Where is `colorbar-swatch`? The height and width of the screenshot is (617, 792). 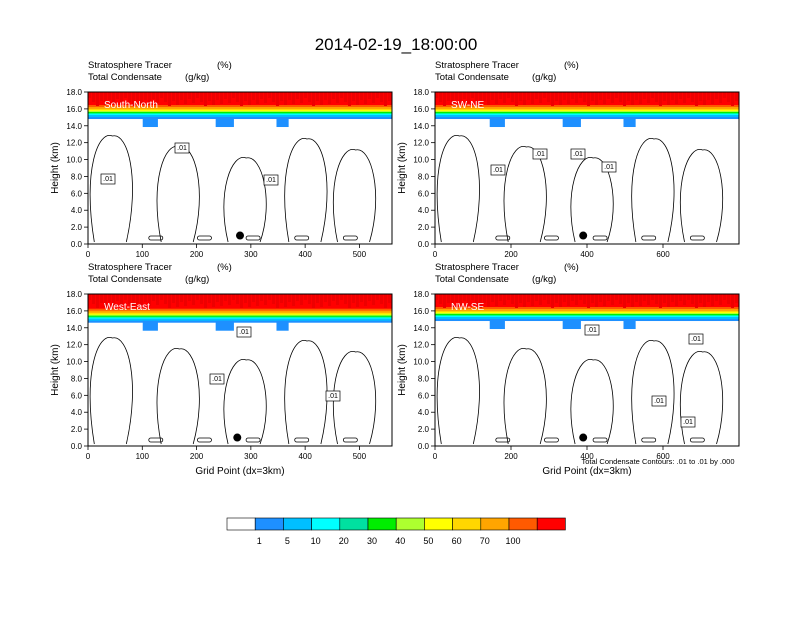
colorbar-swatch is located at coordinates (354, 524).